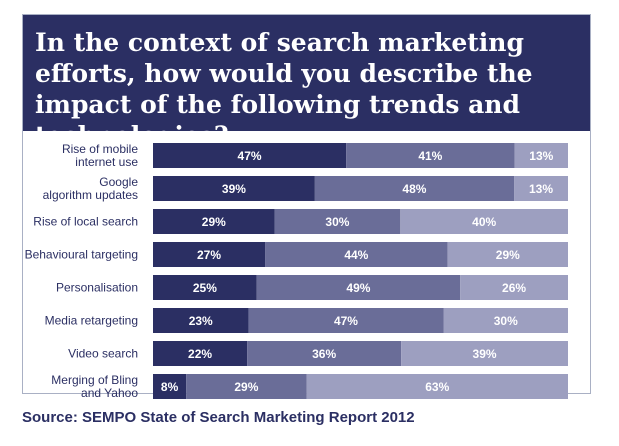 The image size is (619, 446). Describe the element at coordinates (91, 188) in the screenshot. I see `category-label: Google algorithm updates` at that location.